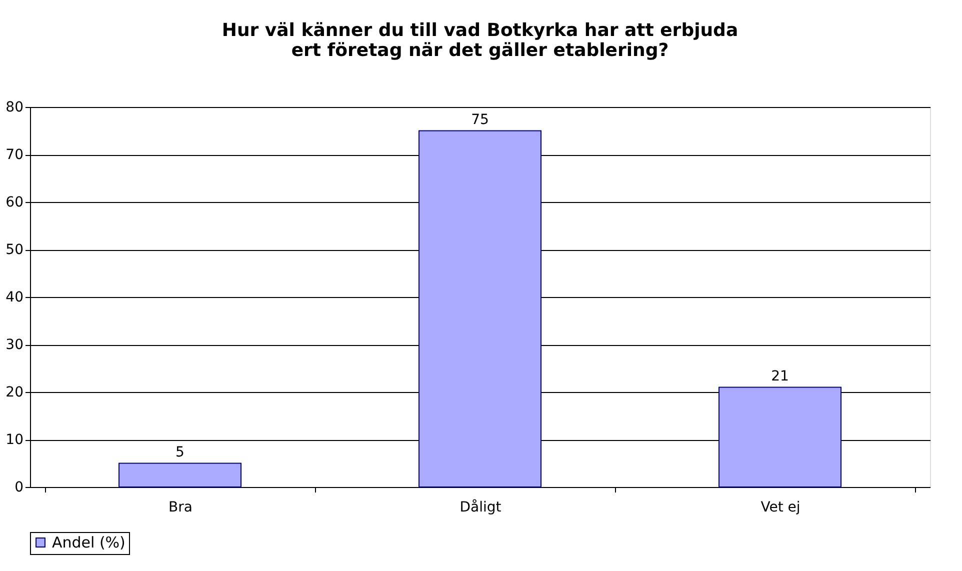 The width and height of the screenshot is (962, 571). I want to click on data-label: 75, so click(480, 120).